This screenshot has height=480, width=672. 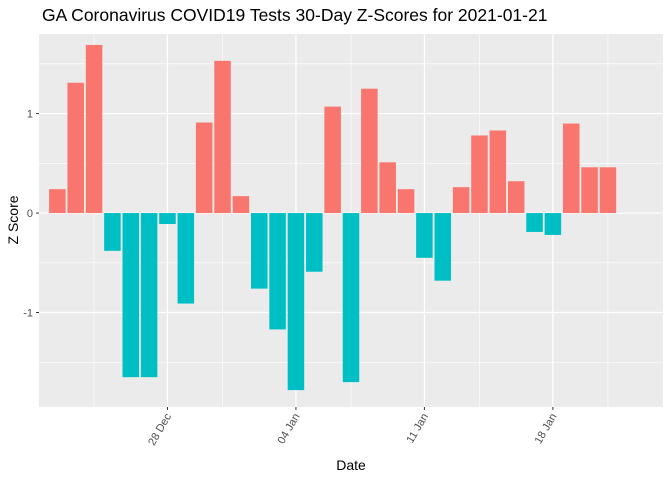 I want to click on x-axis-title: Date, so click(x=351, y=465).